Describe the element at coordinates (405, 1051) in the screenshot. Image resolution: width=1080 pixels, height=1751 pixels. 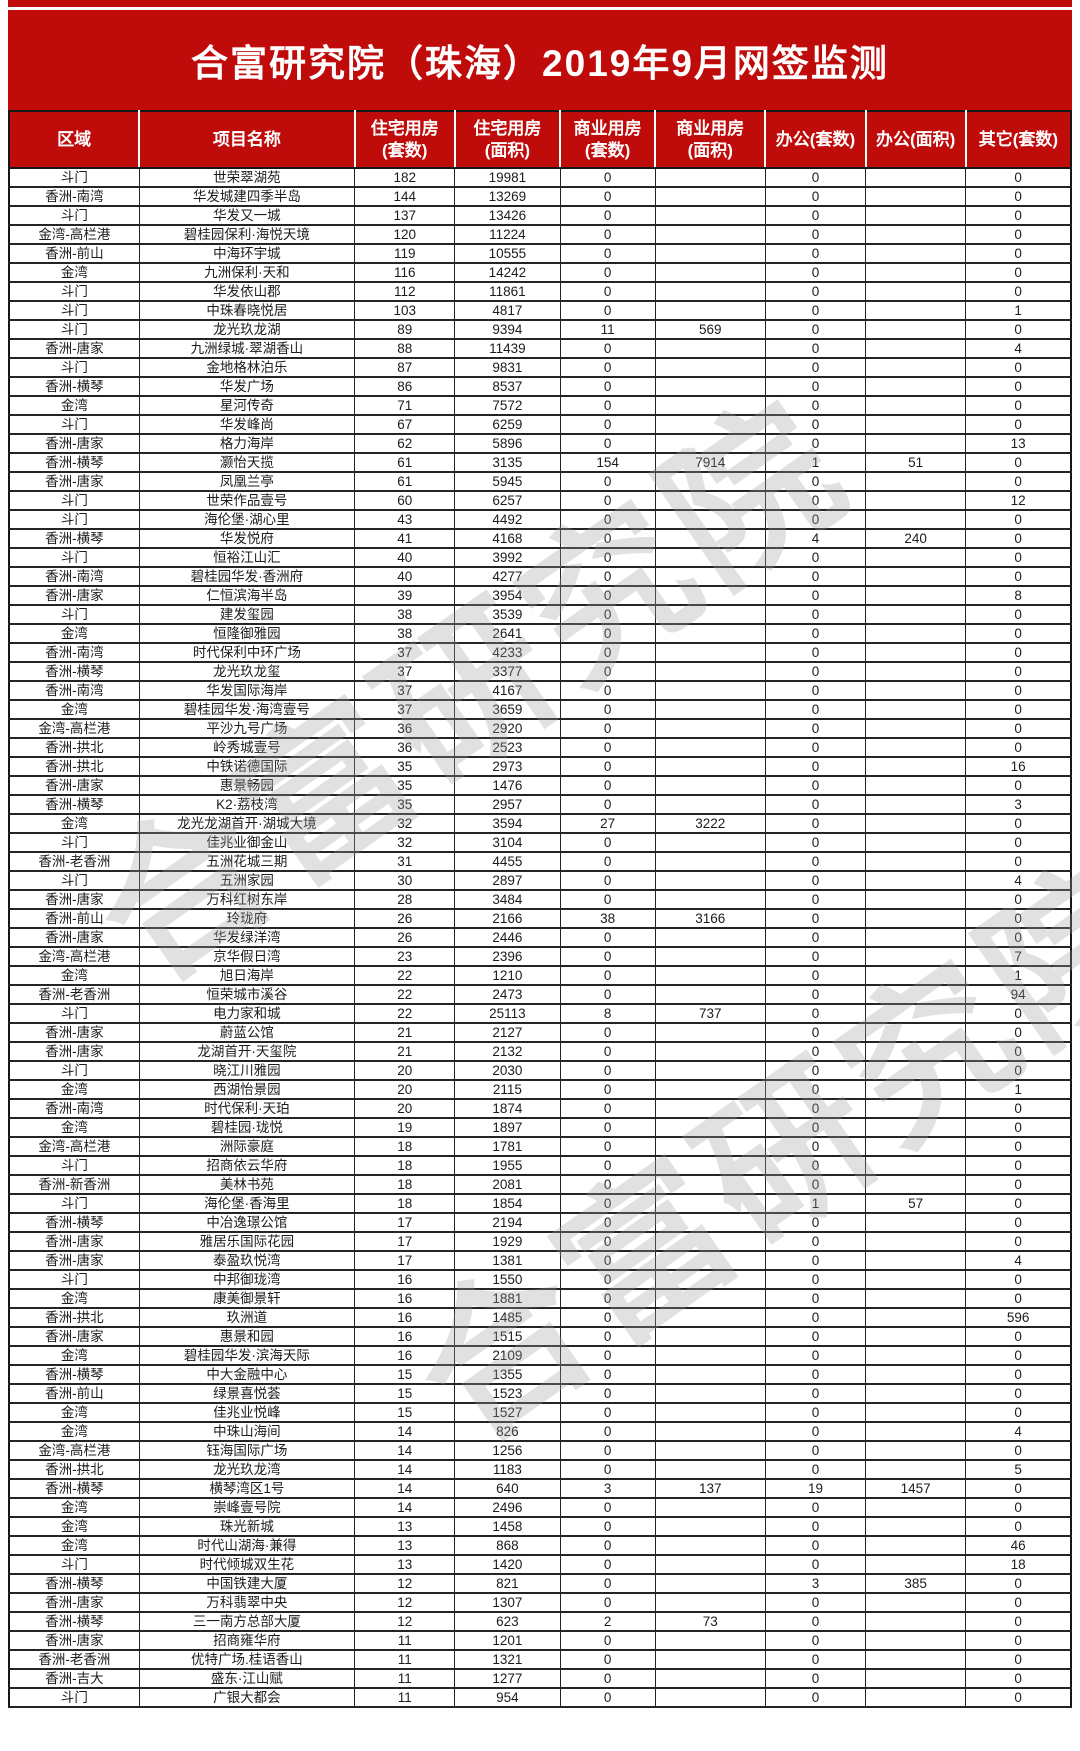
I see `cell-residential-units: 21` at that location.